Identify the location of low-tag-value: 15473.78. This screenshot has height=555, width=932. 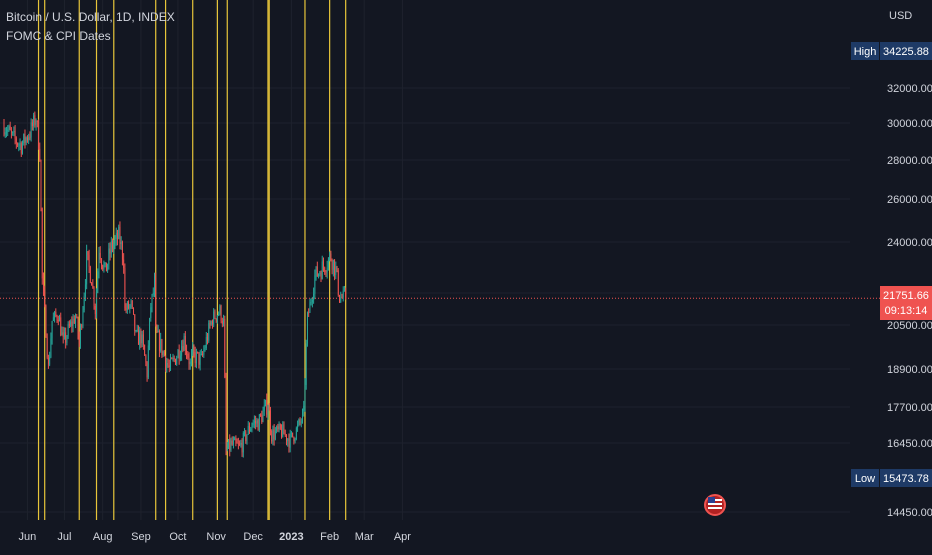
(906, 479).